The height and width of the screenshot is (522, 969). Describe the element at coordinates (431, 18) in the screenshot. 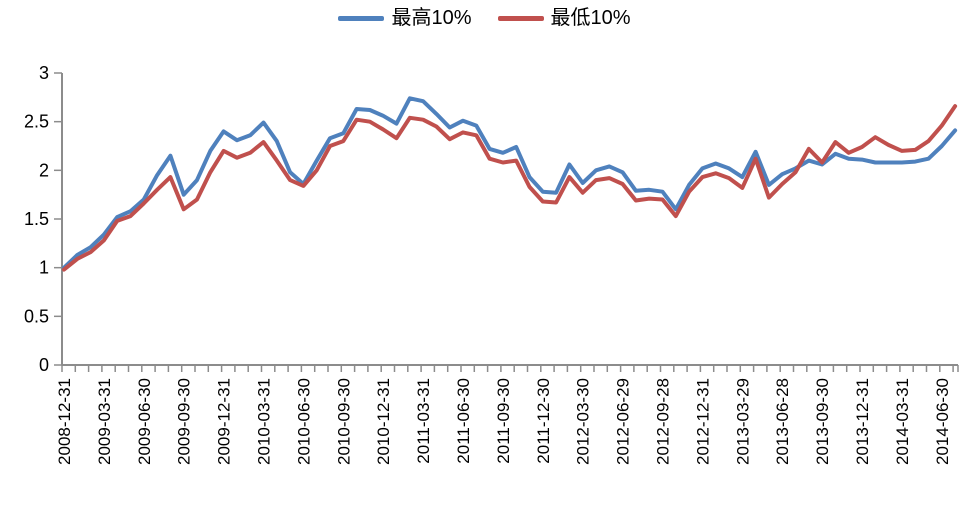

I see `legend-label-highest-10pct: 最高10%` at that location.